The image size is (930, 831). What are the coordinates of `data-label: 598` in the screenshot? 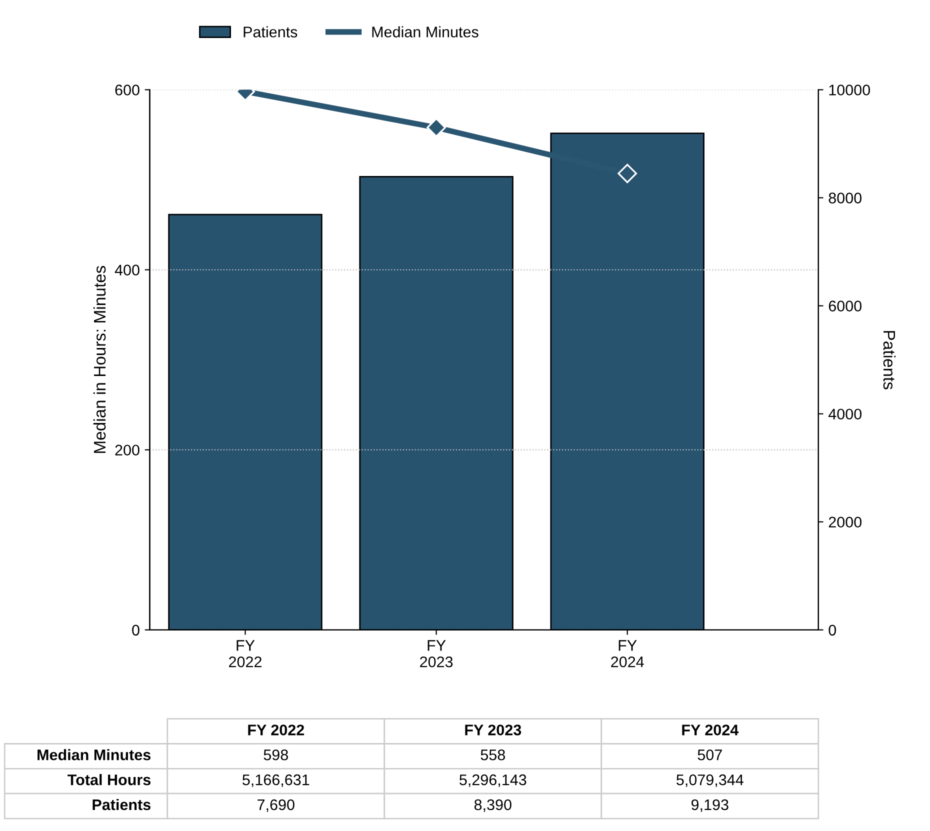 It's located at (276, 754).